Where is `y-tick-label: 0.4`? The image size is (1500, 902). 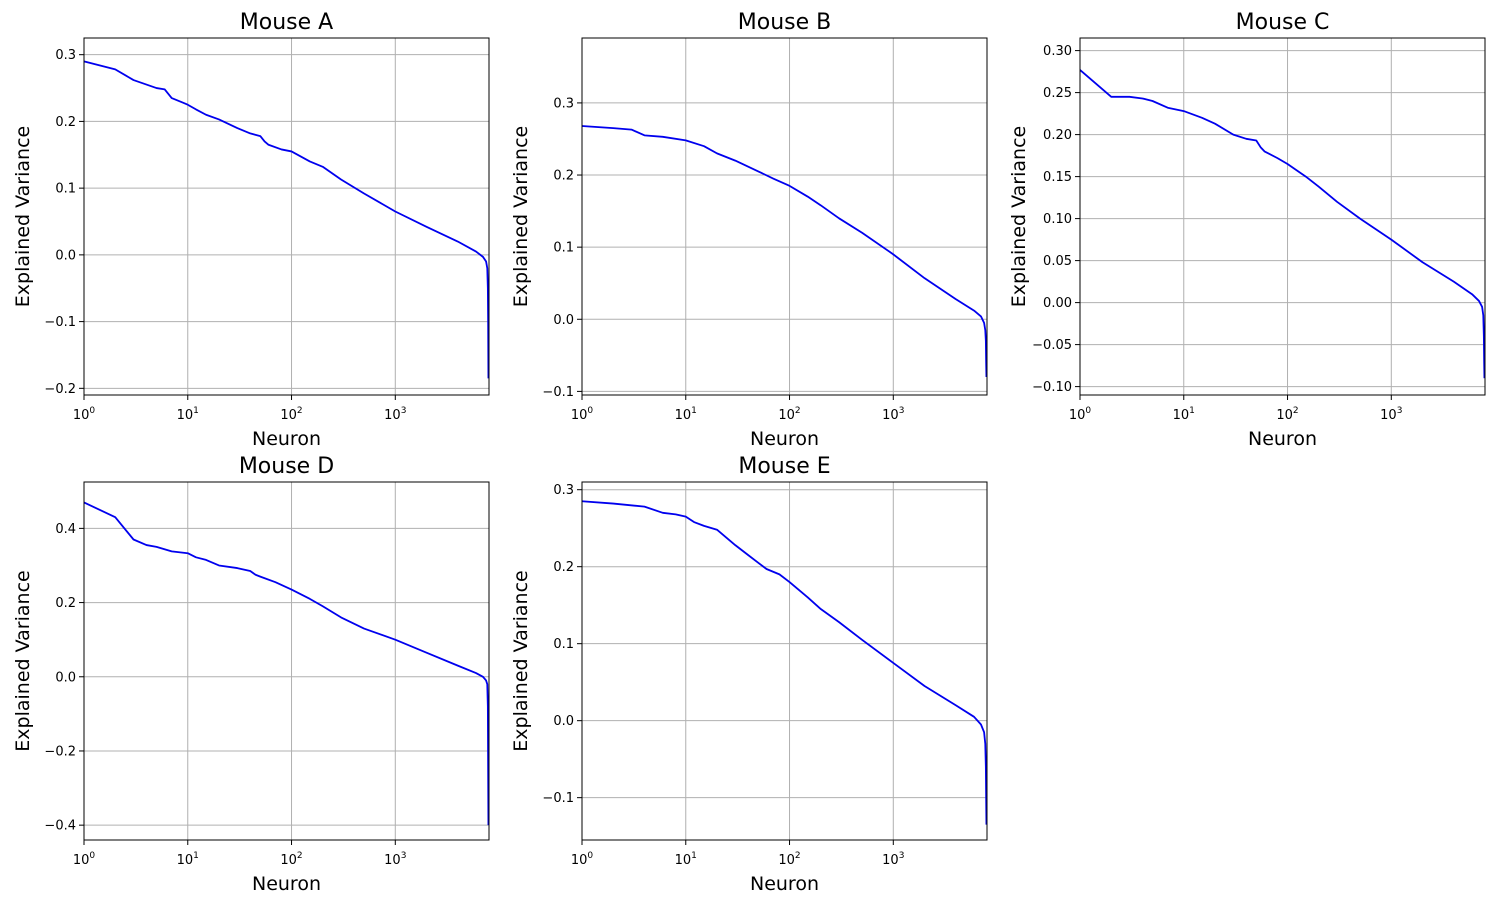 y-tick-label: 0.4 is located at coordinates (65, 529).